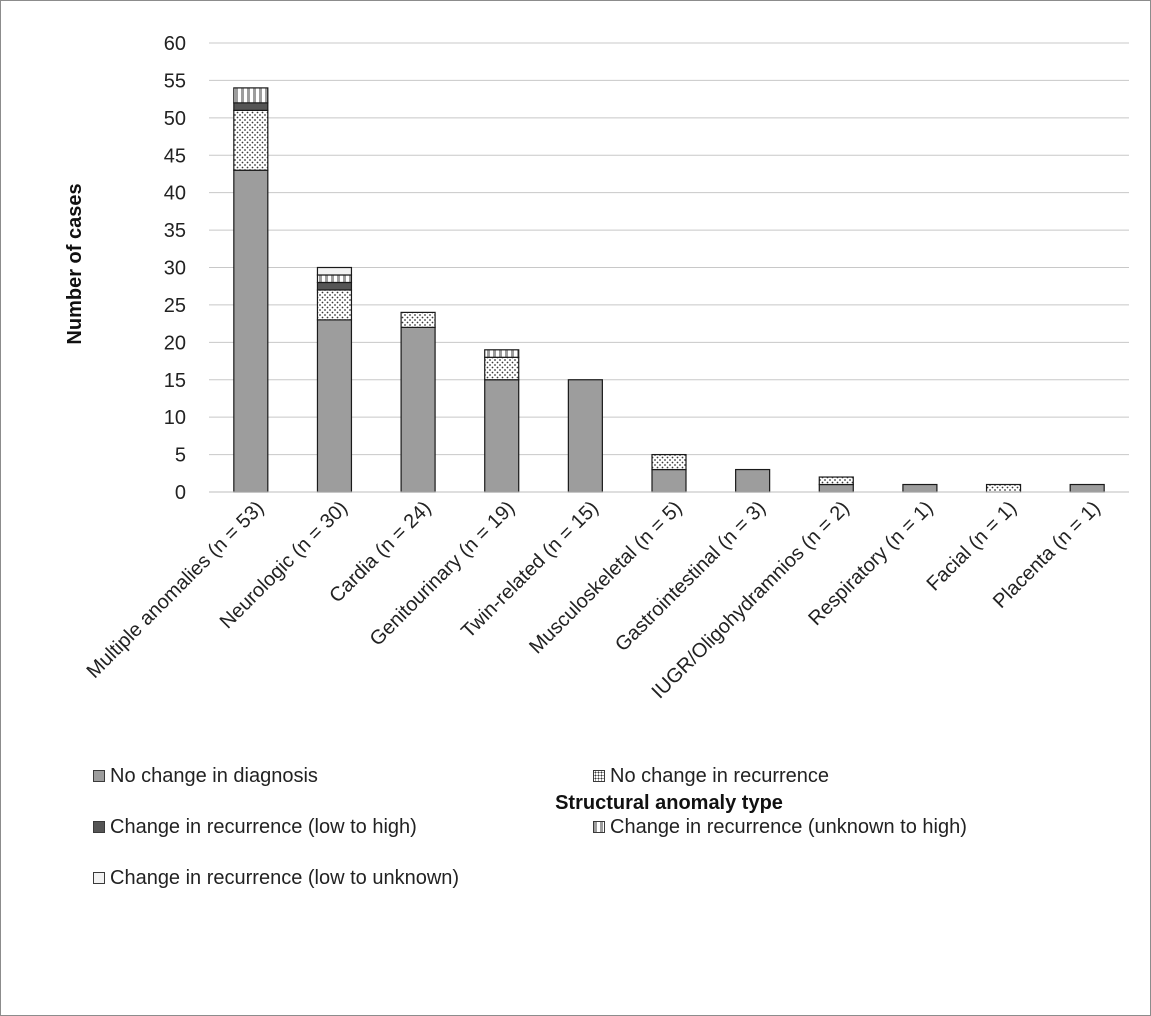  What do you see at coordinates (175, 381) in the screenshot?
I see `y-tick-label: 15` at bounding box center [175, 381].